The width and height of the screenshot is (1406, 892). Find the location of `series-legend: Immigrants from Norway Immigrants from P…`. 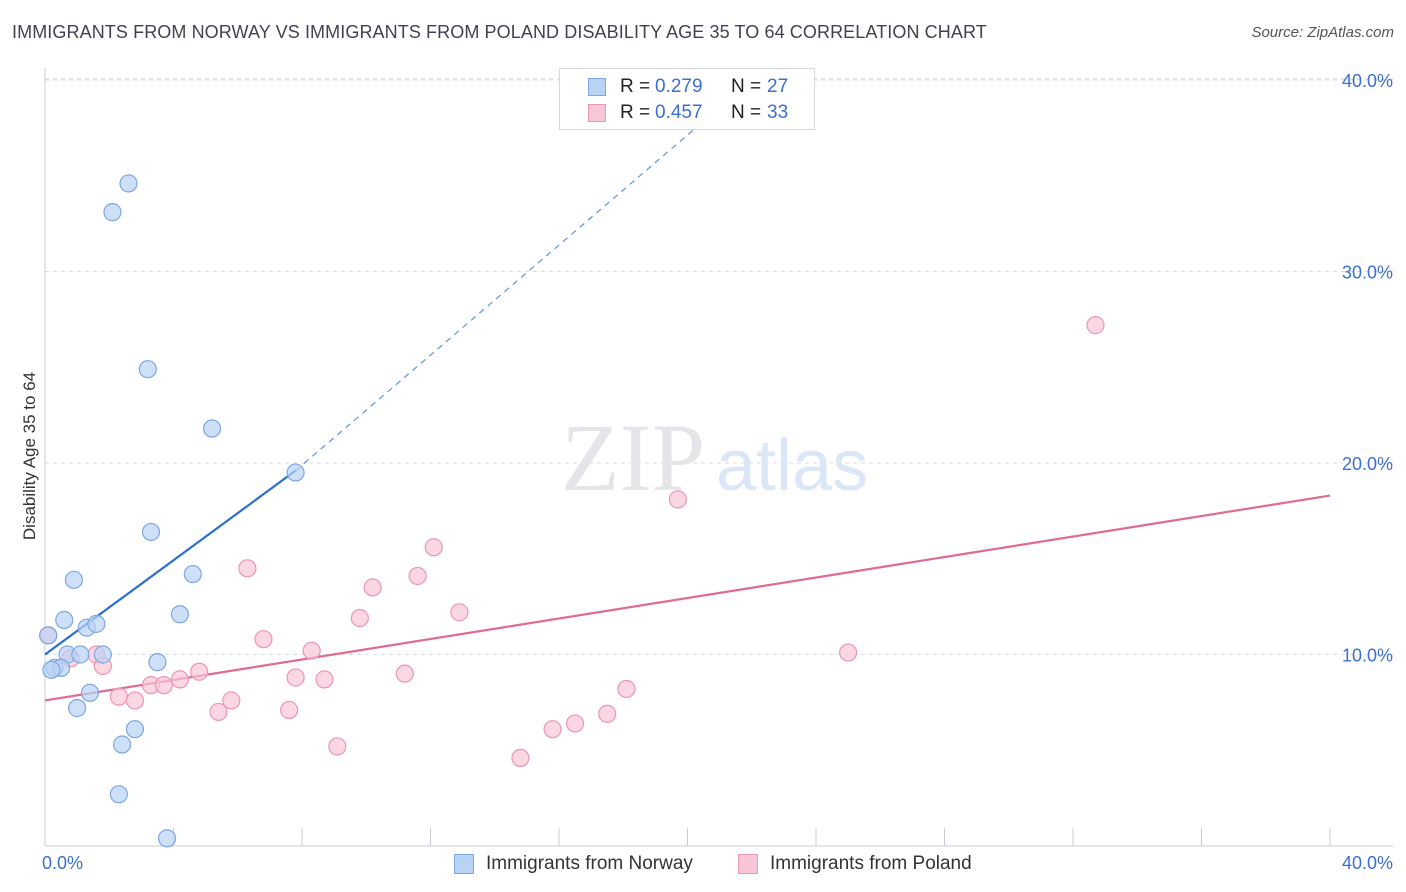

series-legend: Immigrants from Norway Immigrants from P… is located at coordinates (703, 865).